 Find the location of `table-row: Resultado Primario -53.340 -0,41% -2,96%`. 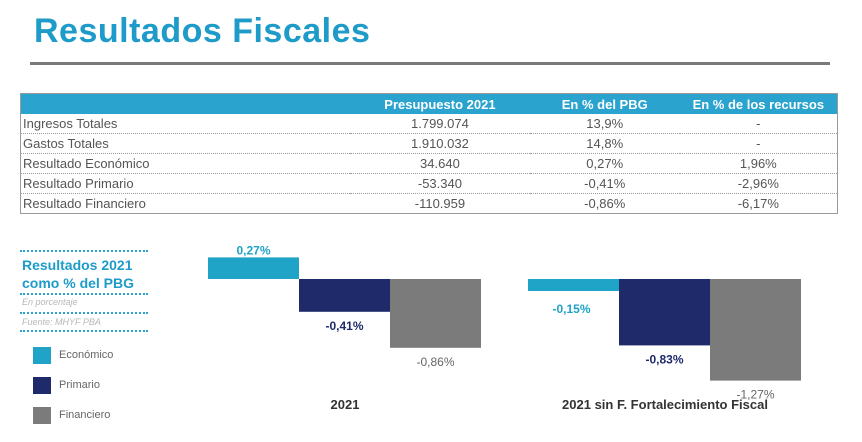

table-row: Resultado Primario -53.340 -0,41% -2,96% is located at coordinates (429, 183).